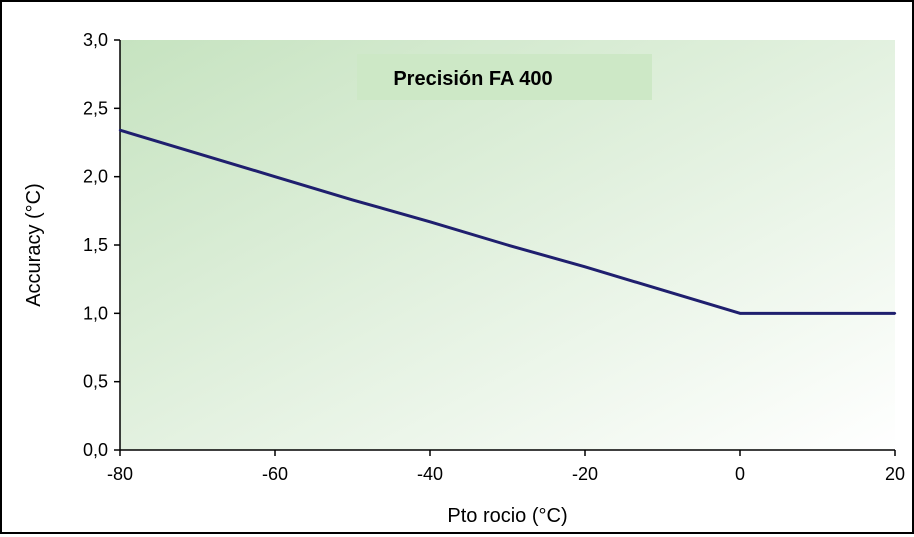 The height and width of the screenshot is (537, 914). What do you see at coordinates (95, 177) in the screenshot?
I see `y-tick-label: 2,0` at bounding box center [95, 177].